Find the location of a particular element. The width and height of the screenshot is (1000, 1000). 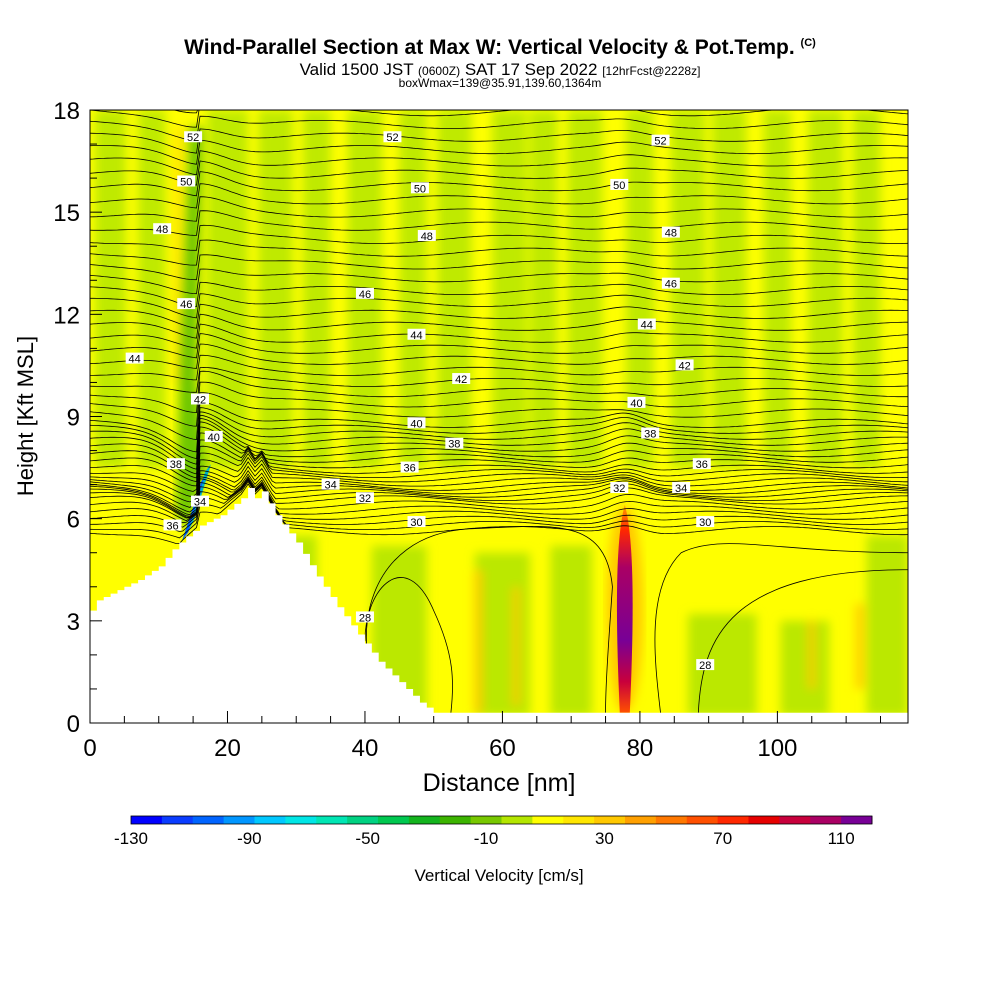

copyright-mark: (C) is located at coordinates (808, 43).